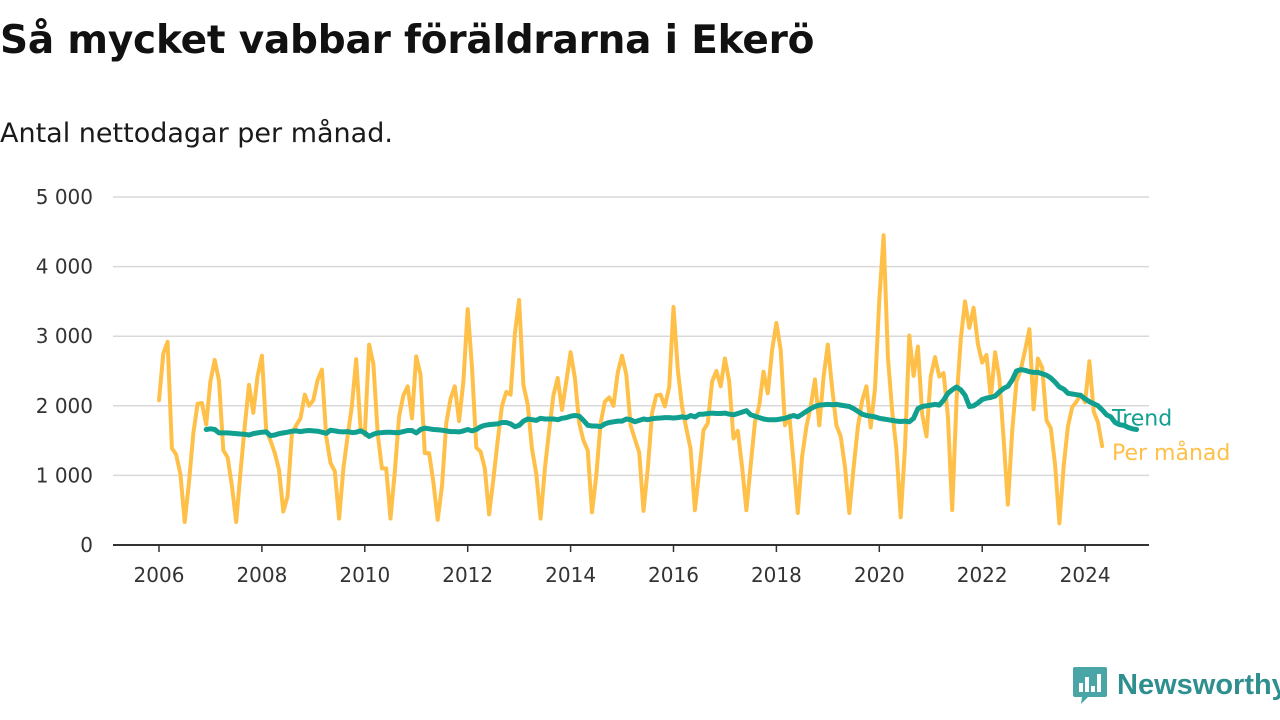 The height and width of the screenshot is (720, 1280). Describe the element at coordinates (64, 336) in the screenshot. I see `y-tick-label: 3 000` at that location.